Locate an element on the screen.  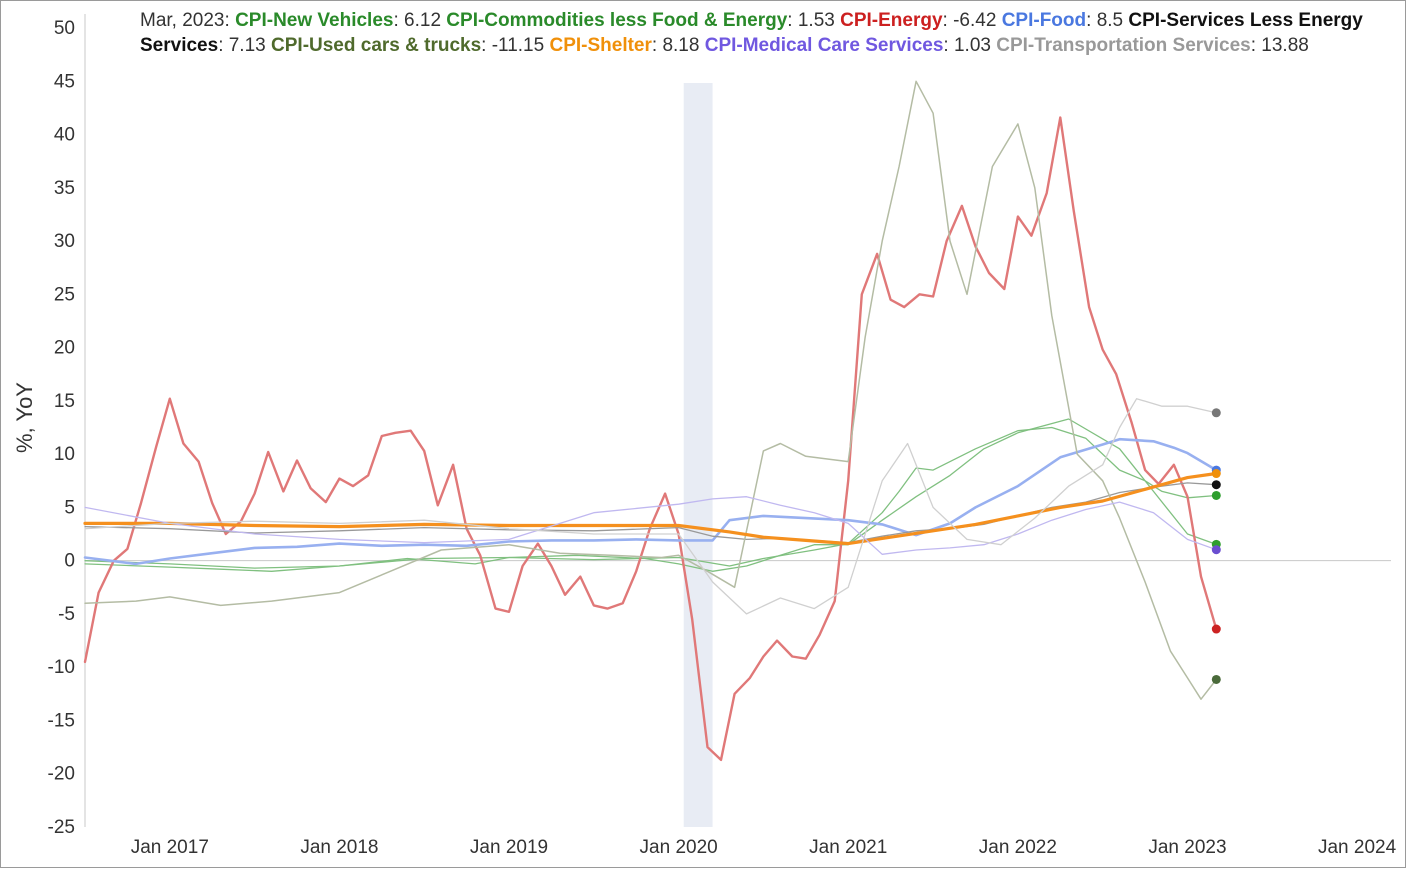
y-tick-label: -15 is located at coordinates (61, 720).